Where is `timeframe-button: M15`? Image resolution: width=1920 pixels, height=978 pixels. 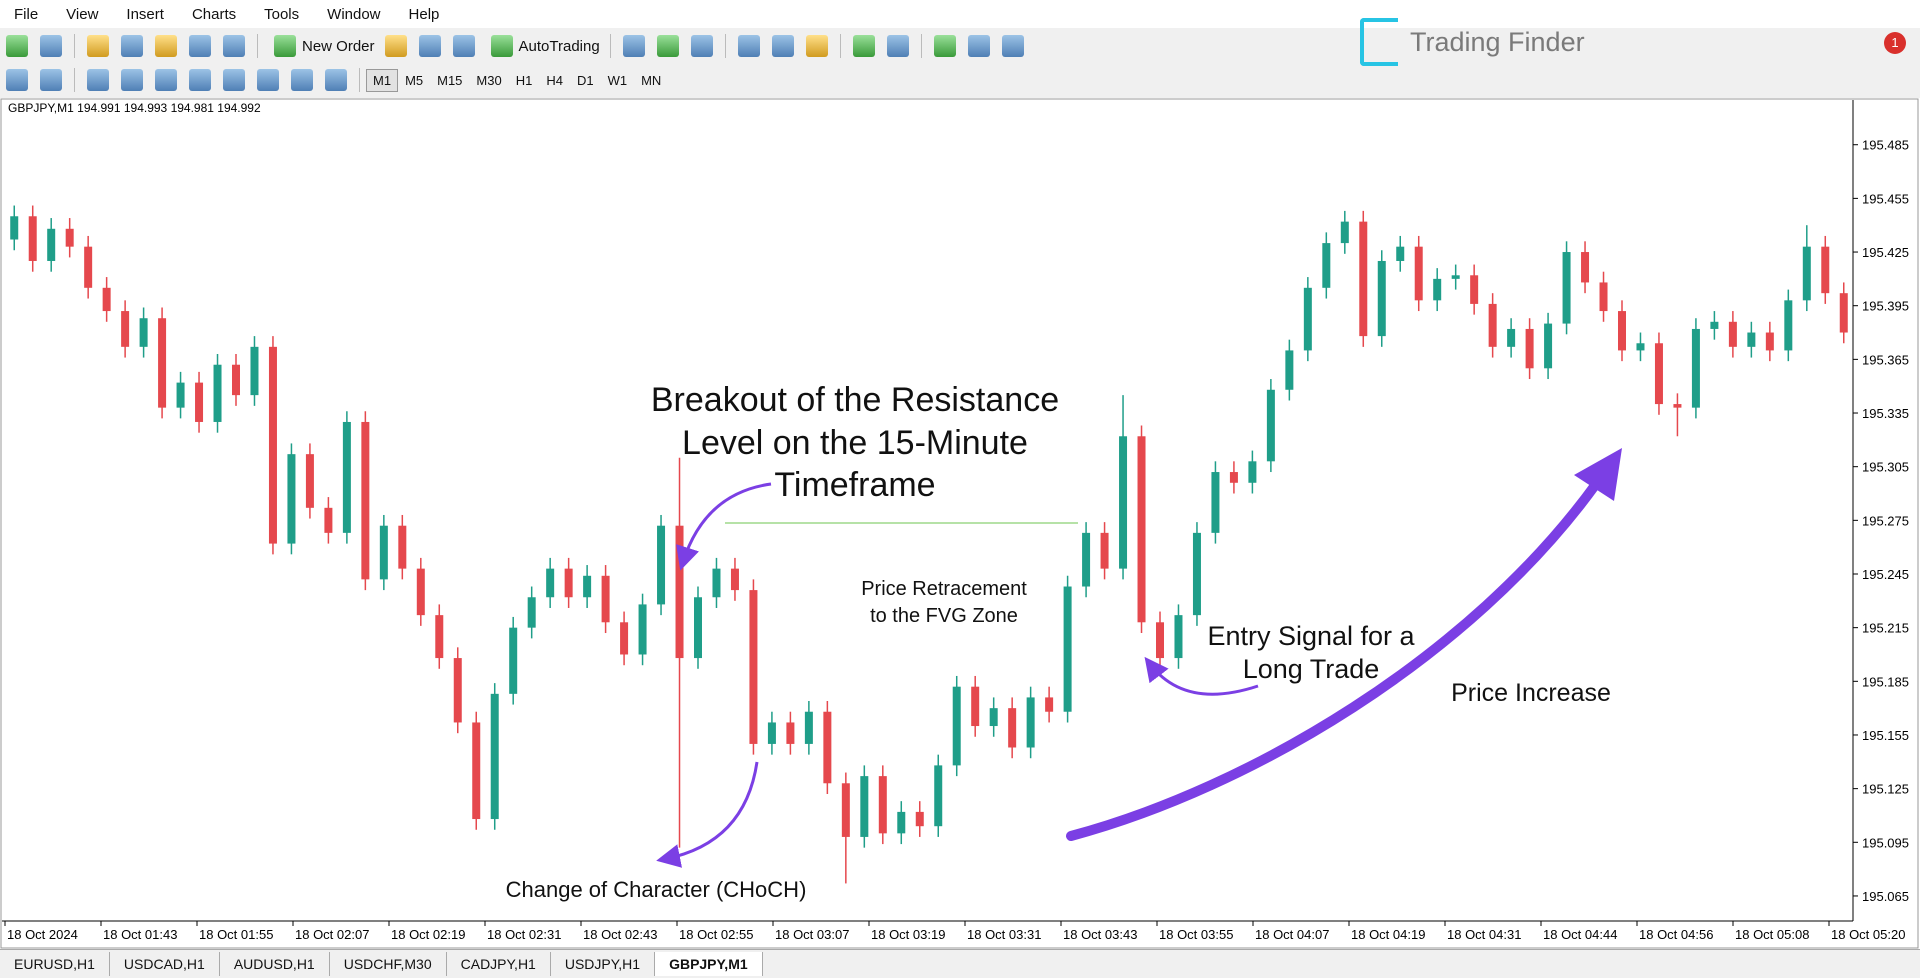 timeframe-button: M15 is located at coordinates (450, 80).